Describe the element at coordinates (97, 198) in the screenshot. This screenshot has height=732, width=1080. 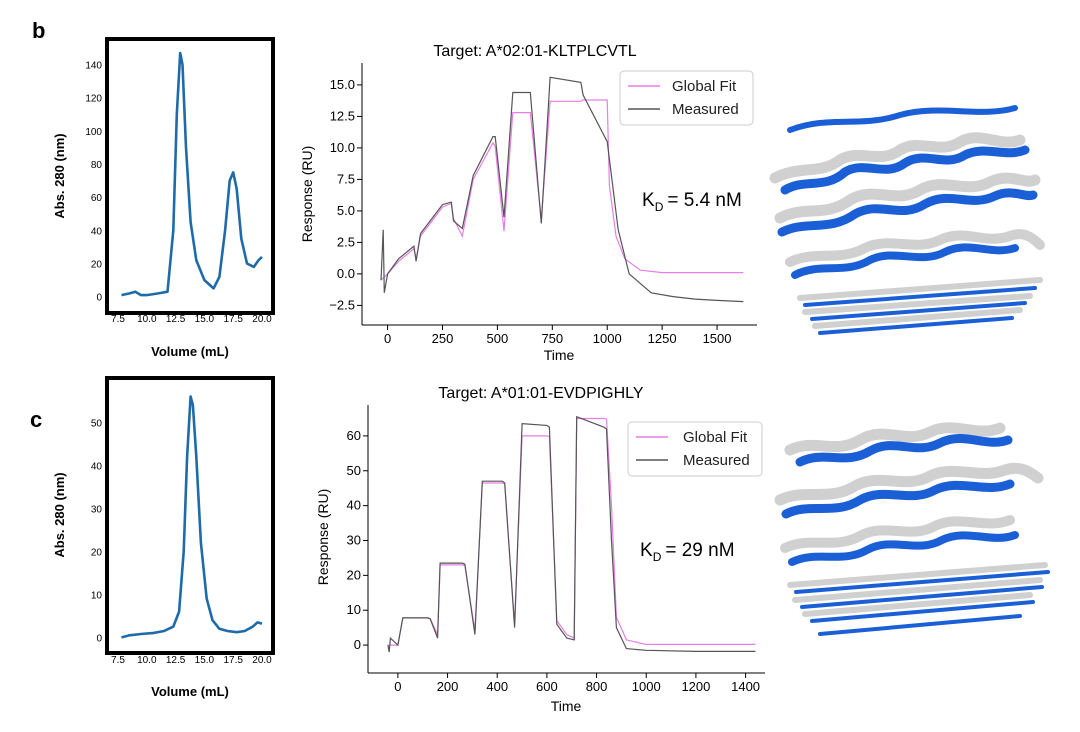
I see `sec-b-ytick-label: 60` at that location.